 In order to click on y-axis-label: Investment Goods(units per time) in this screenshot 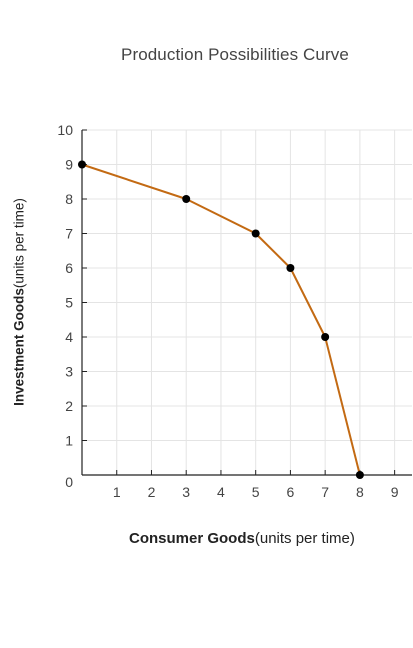, I will do `click(19, 302)`.